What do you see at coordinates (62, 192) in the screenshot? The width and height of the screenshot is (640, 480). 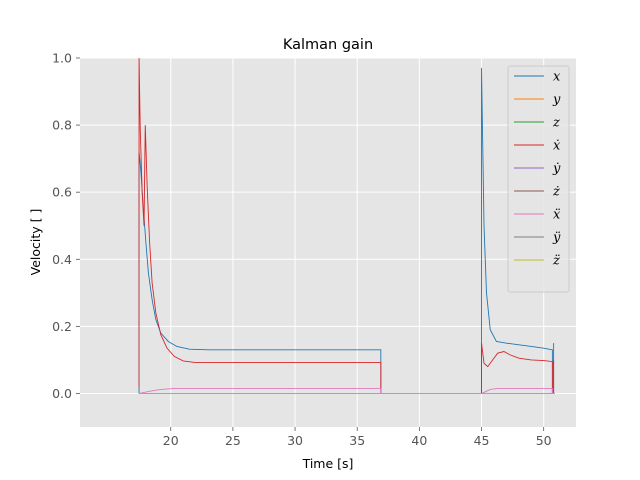 I see `y-tick-label: 0.6` at bounding box center [62, 192].